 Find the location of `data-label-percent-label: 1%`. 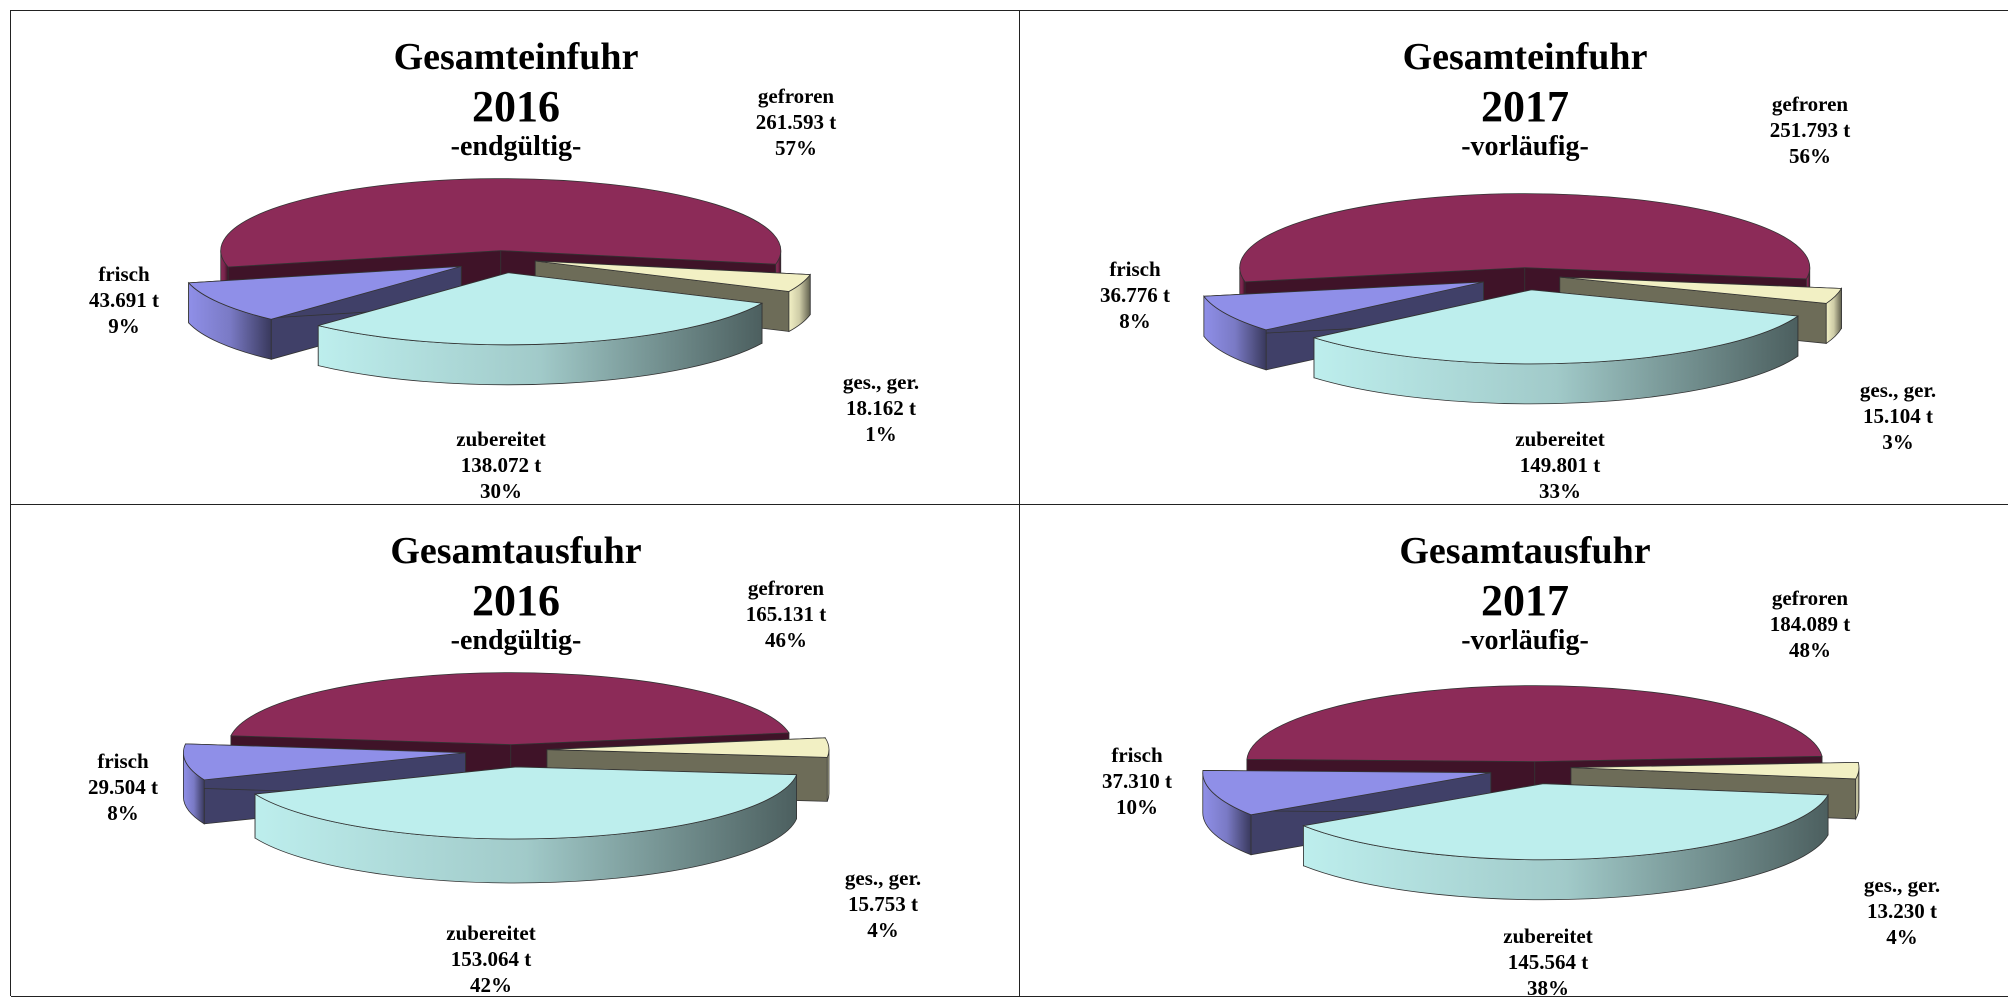

data-label-percent-label: 1% is located at coordinates (881, 434).